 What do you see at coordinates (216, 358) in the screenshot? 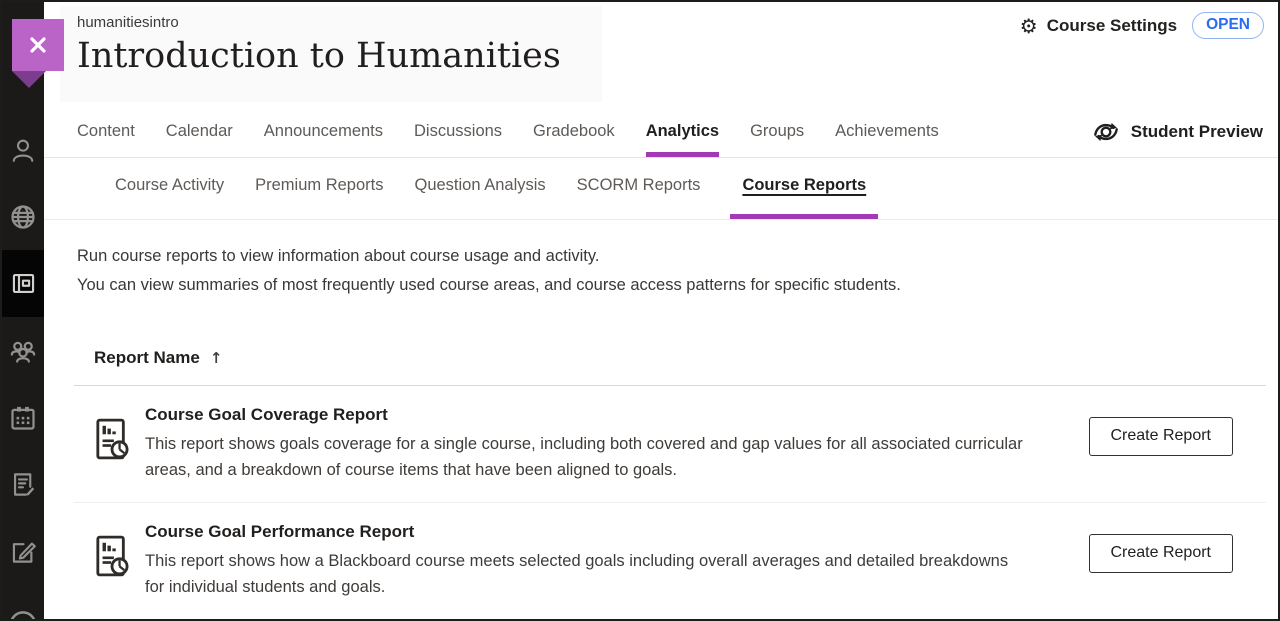
I see `sort-ascending-icon: ↑` at bounding box center [216, 358].